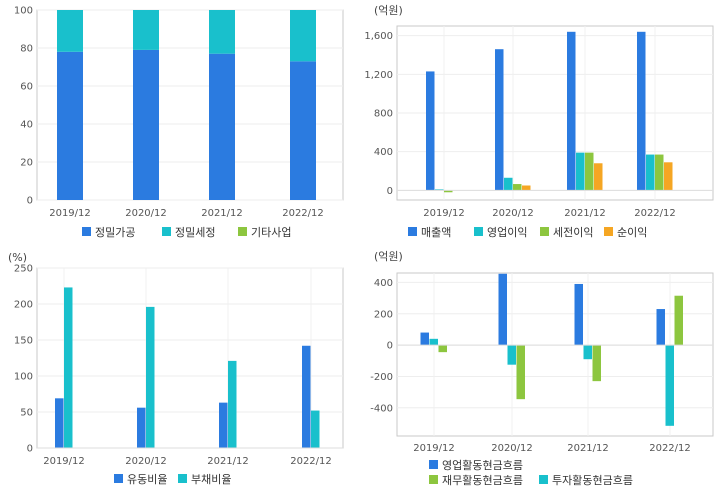  What do you see at coordinates (482, 480) in the screenshot?
I see `legend-label: 재무활동현금흐름` at bounding box center [482, 480].